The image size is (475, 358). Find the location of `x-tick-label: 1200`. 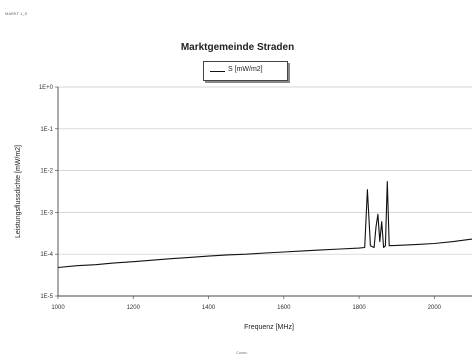

x-tick-label: 1200 is located at coordinates (134, 308).